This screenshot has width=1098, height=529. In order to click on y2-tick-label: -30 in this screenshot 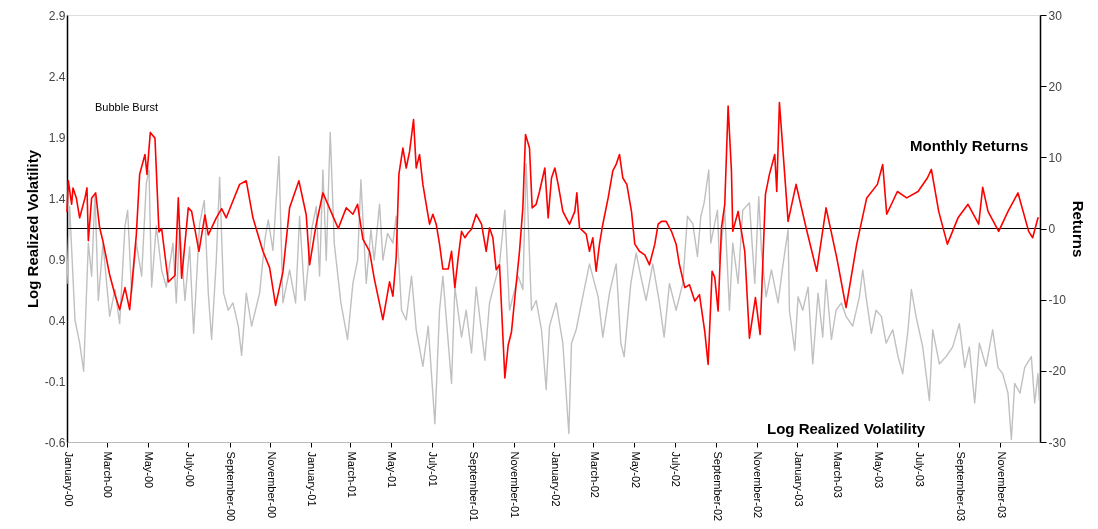, I will do `click(1057, 442)`.